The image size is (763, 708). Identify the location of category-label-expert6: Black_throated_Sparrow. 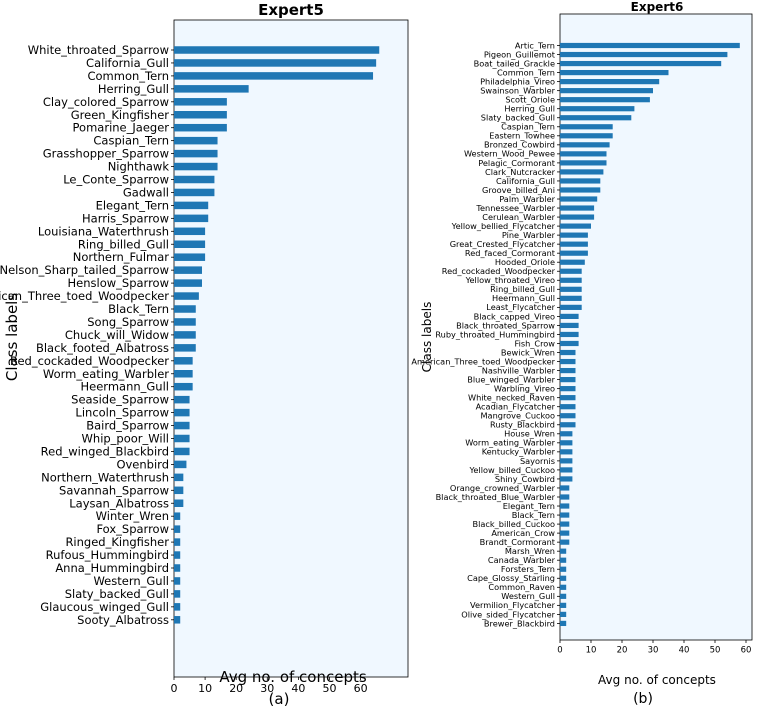
(505, 325).